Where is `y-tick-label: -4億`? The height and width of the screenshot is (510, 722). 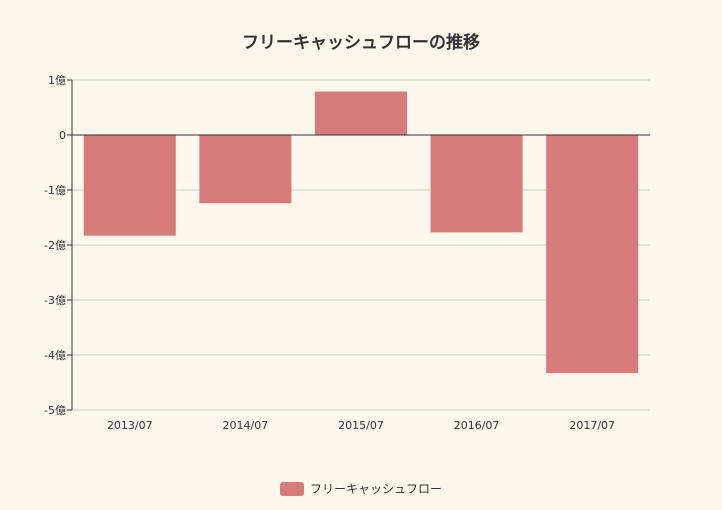 y-tick-label: -4億 is located at coordinates (55, 355).